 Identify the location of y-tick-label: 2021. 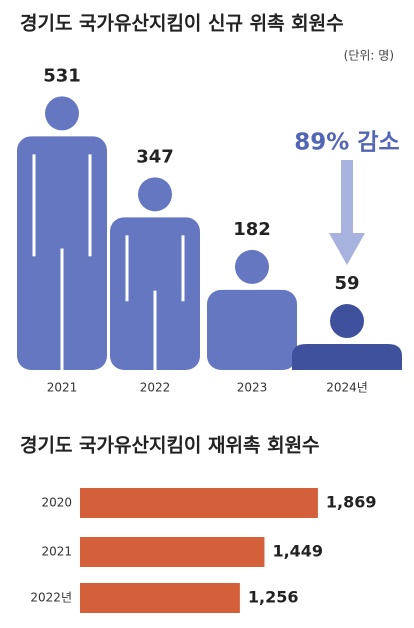
(56, 552).